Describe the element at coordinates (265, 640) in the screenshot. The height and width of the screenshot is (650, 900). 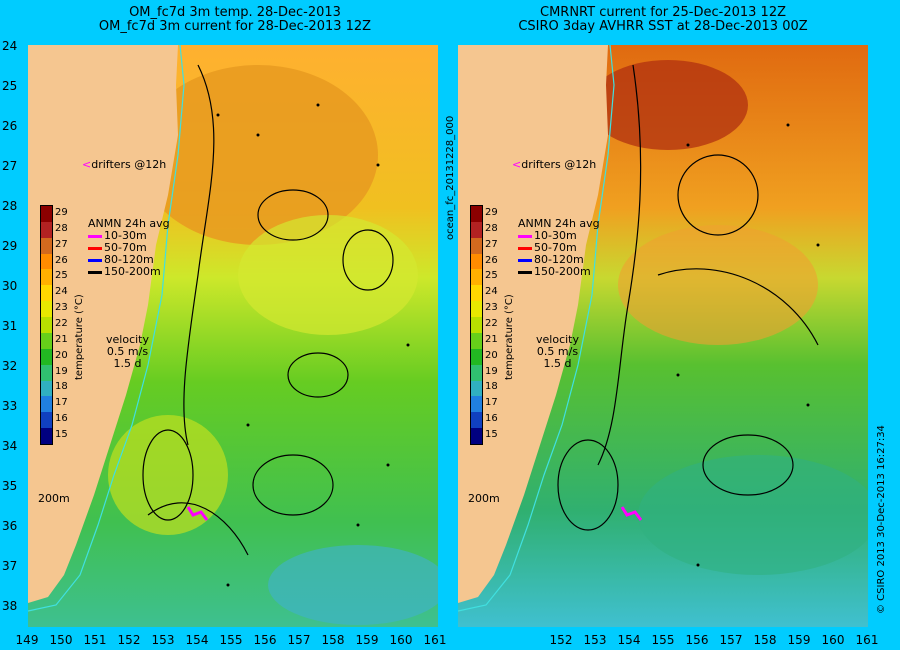
I see `x-tick: 156` at that location.